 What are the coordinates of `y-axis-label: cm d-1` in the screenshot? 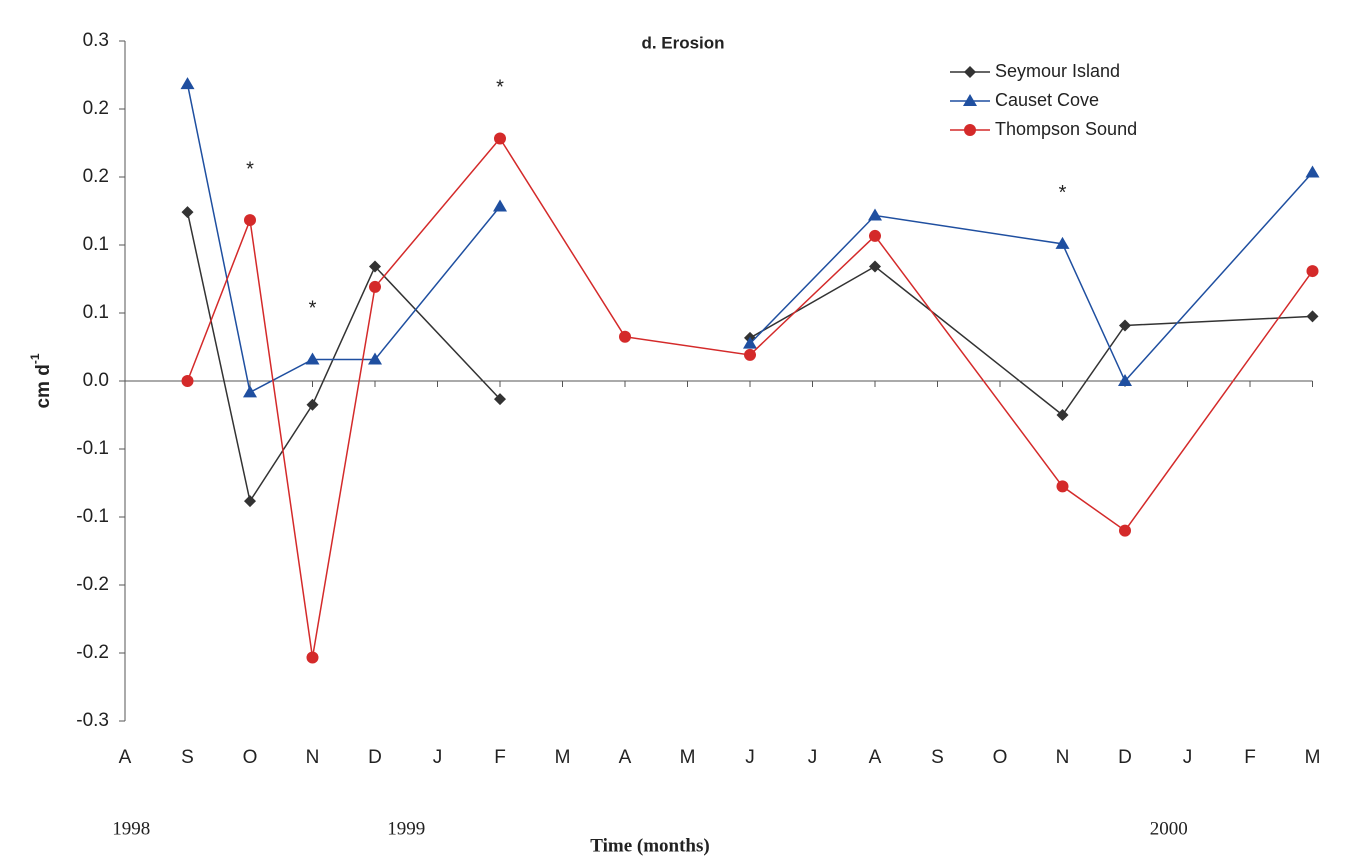 It's located at (41, 380).